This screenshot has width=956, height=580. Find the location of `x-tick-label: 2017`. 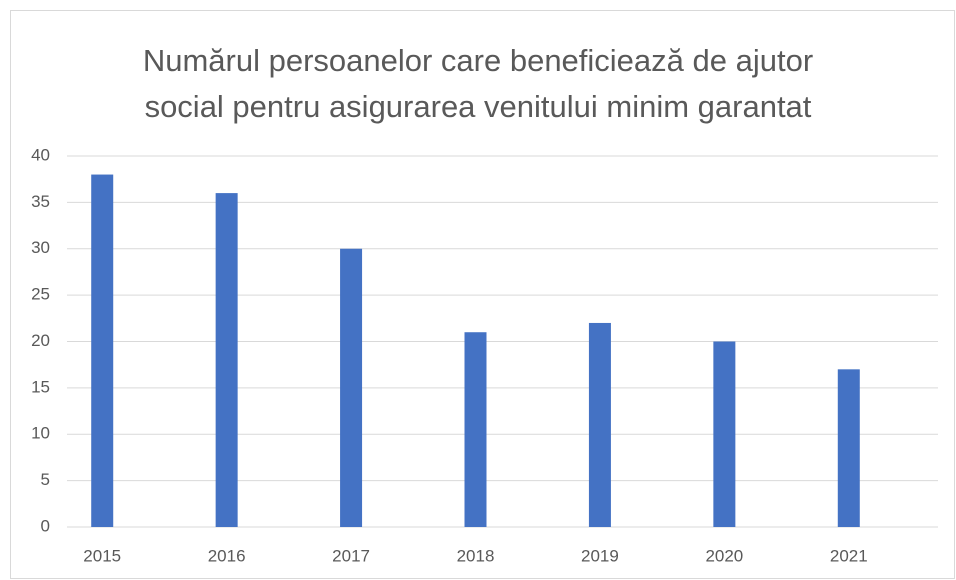

x-tick-label: 2017 is located at coordinates (351, 555).